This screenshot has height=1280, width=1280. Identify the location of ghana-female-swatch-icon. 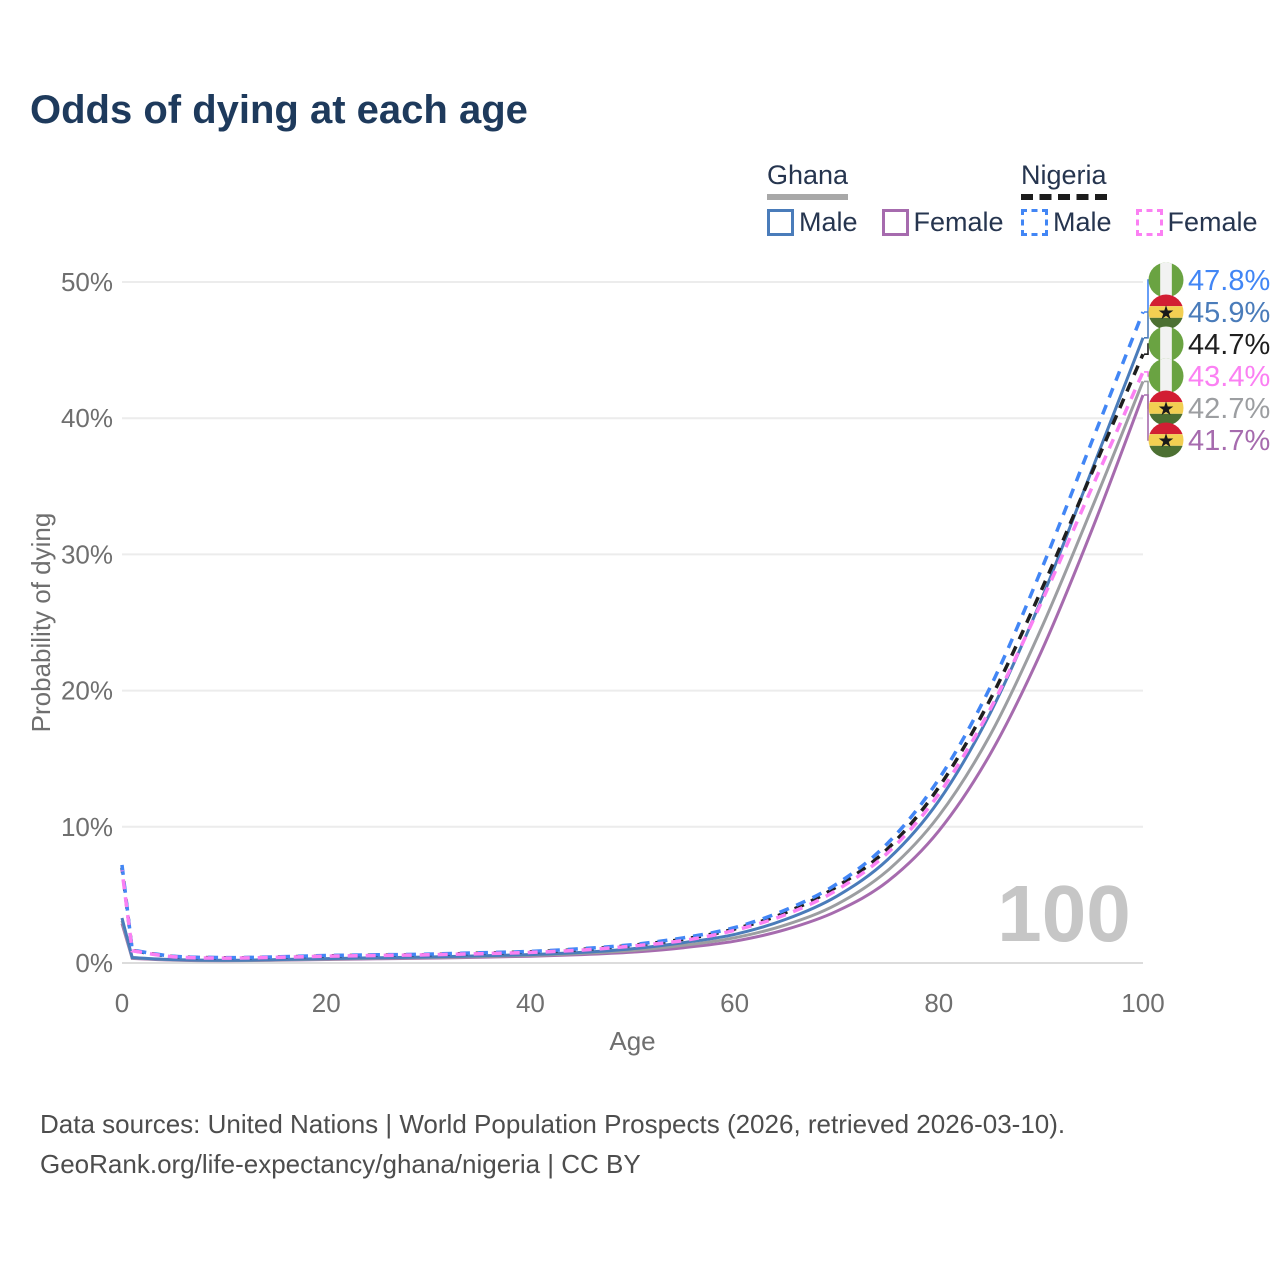
(895, 222).